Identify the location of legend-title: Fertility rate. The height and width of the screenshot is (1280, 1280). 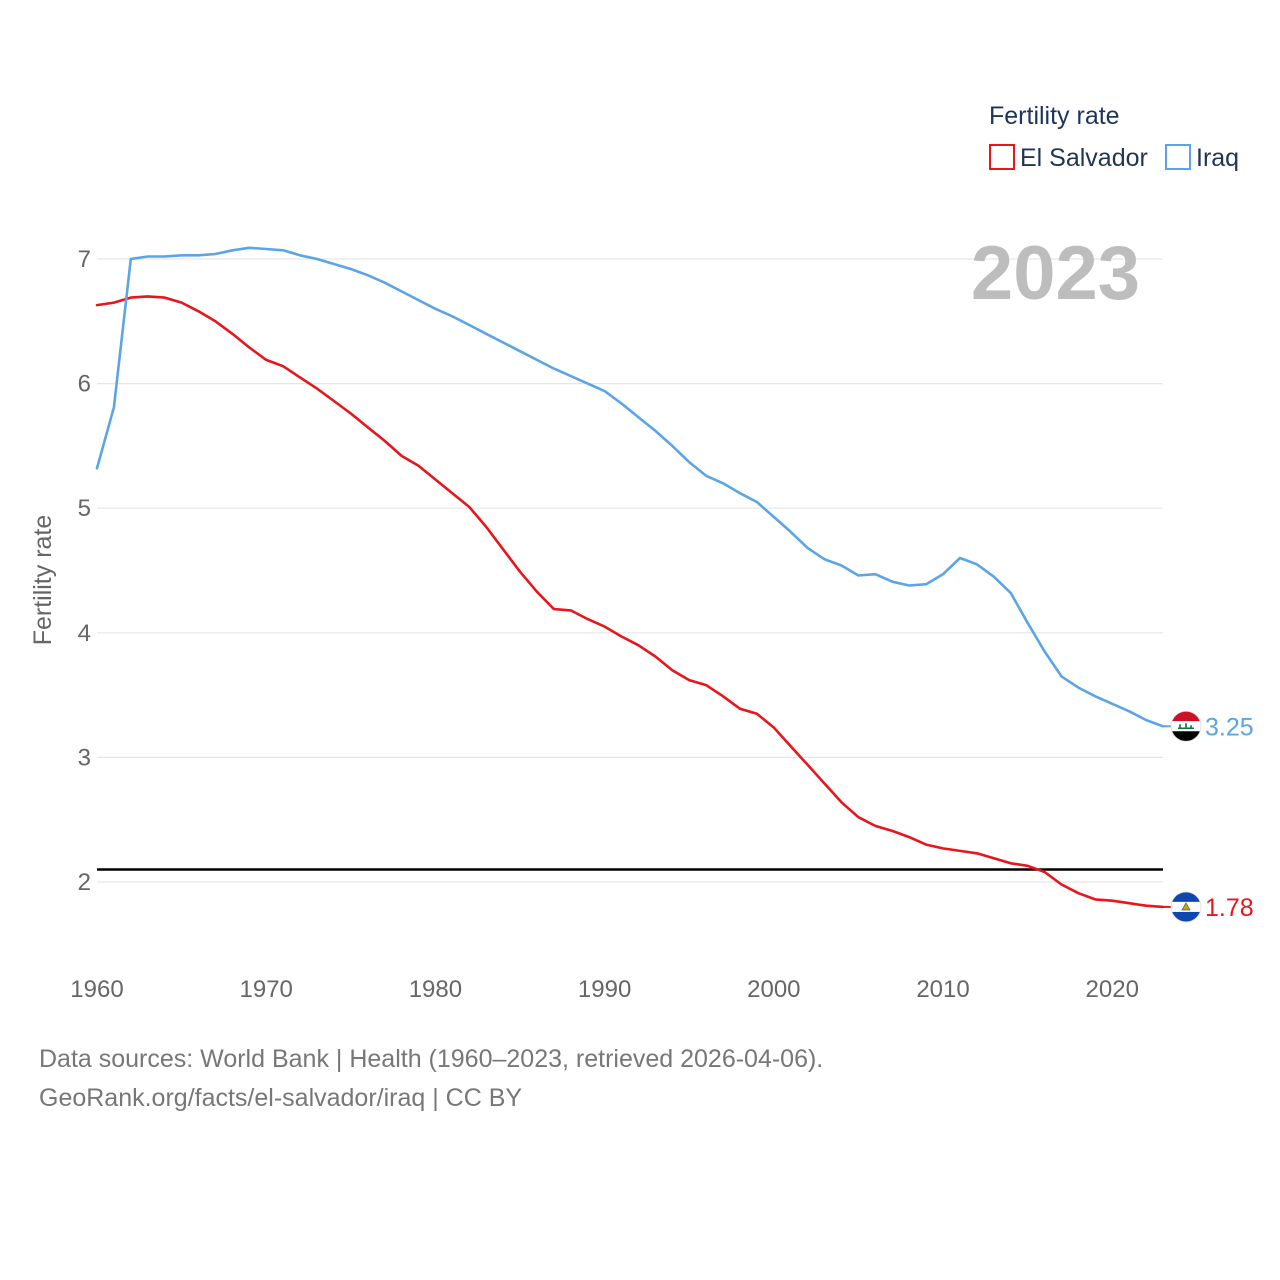
(1054, 116).